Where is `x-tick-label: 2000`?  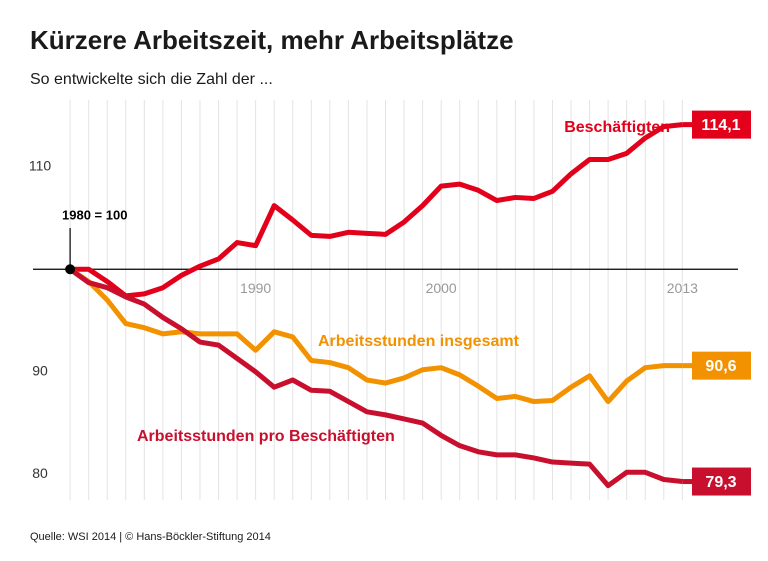
x-tick-label: 2000 is located at coordinates (441, 288).